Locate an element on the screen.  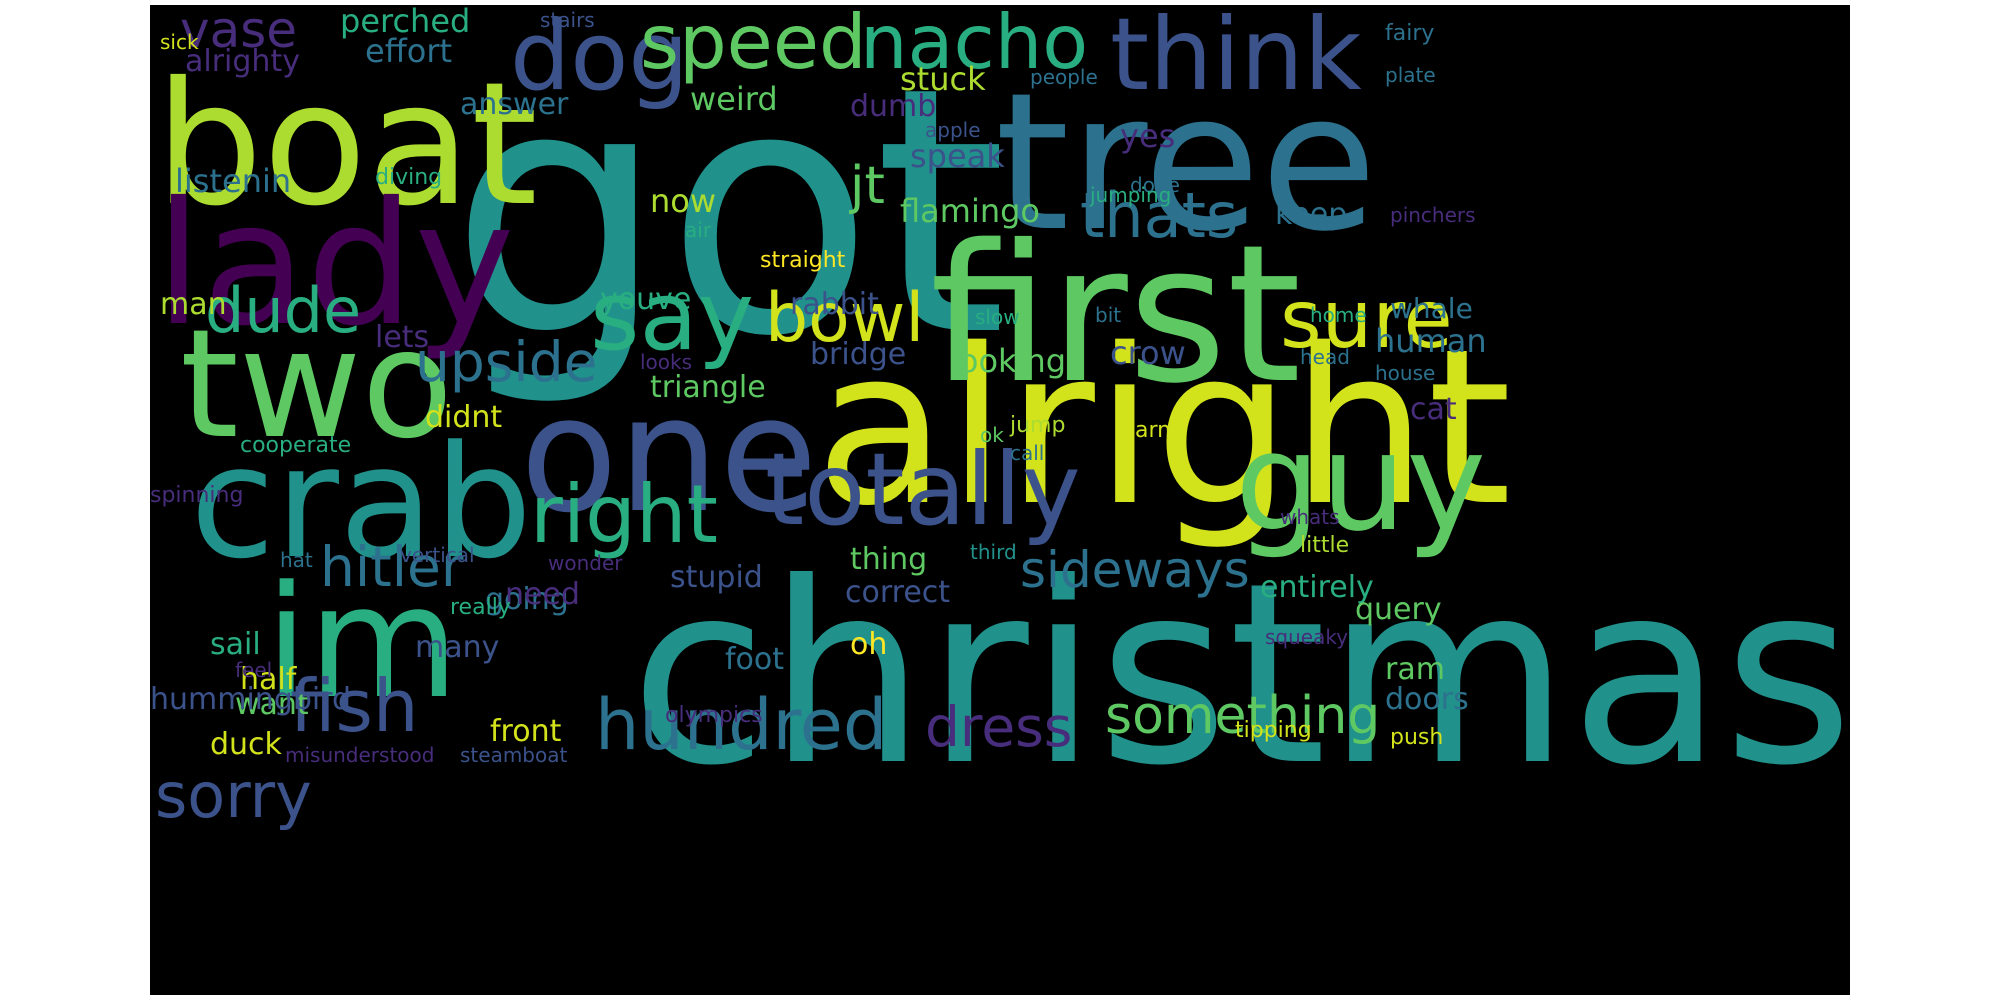
word: weird is located at coordinates (734, 99).